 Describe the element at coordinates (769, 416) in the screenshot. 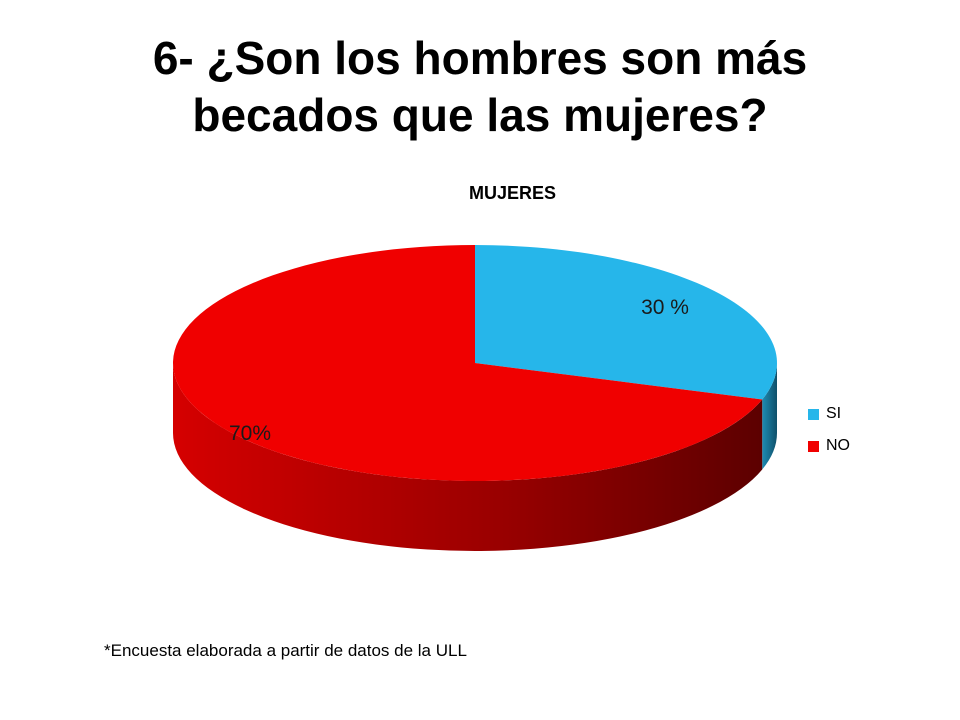

I see `pie-side-si` at that location.